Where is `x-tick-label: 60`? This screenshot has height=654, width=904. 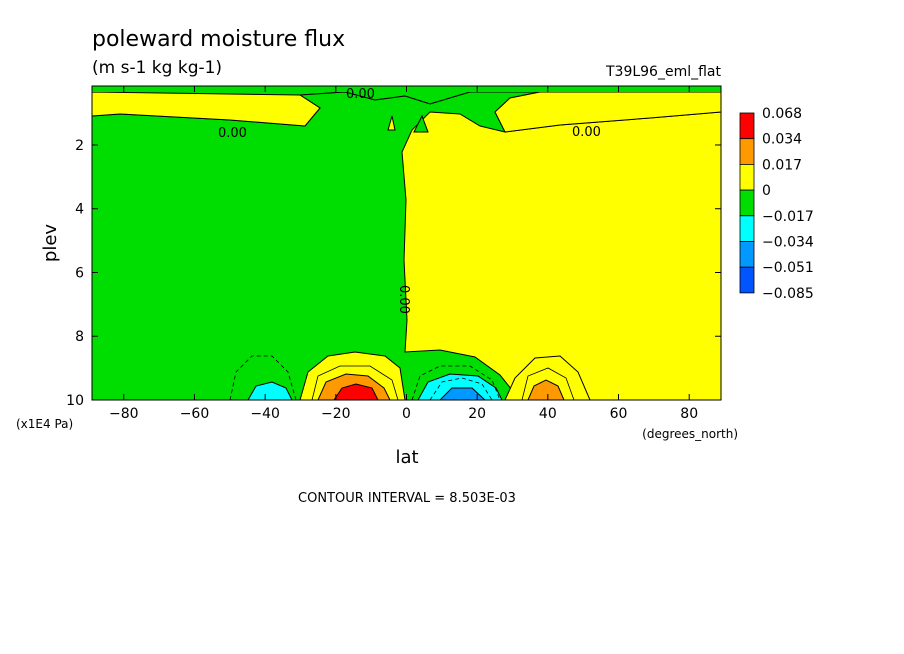 x-tick-label: 60 is located at coordinates (619, 414).